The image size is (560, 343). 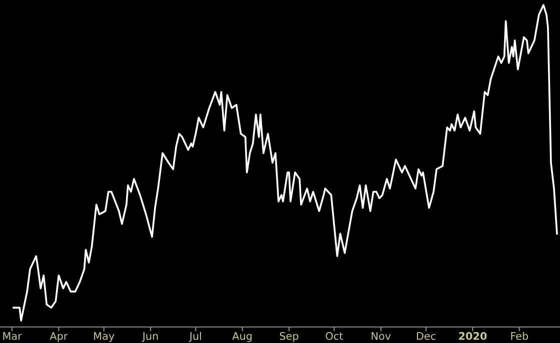 I want to click on x-tick-label: Dec, so click(x=426, y=336).